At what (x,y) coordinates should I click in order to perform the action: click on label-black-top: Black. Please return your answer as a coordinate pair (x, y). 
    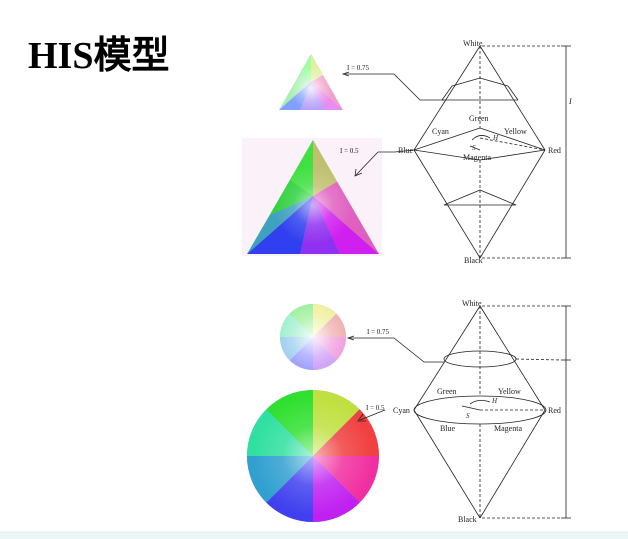
    Looking at the image, I should click on (473, 260).